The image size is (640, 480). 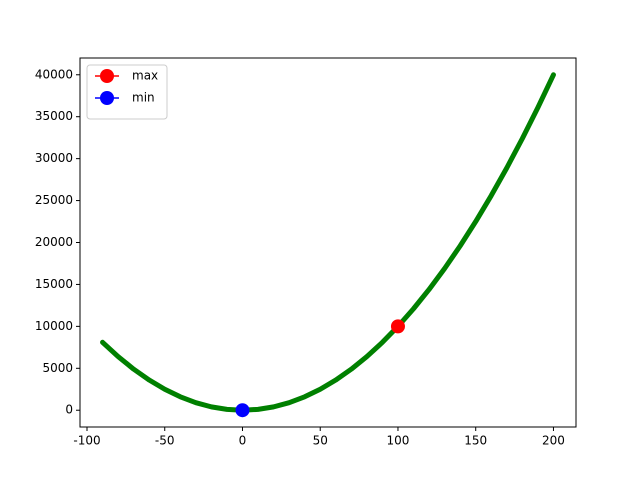 I want to click on y-tick-label: 0, so click(x=69, y=410).